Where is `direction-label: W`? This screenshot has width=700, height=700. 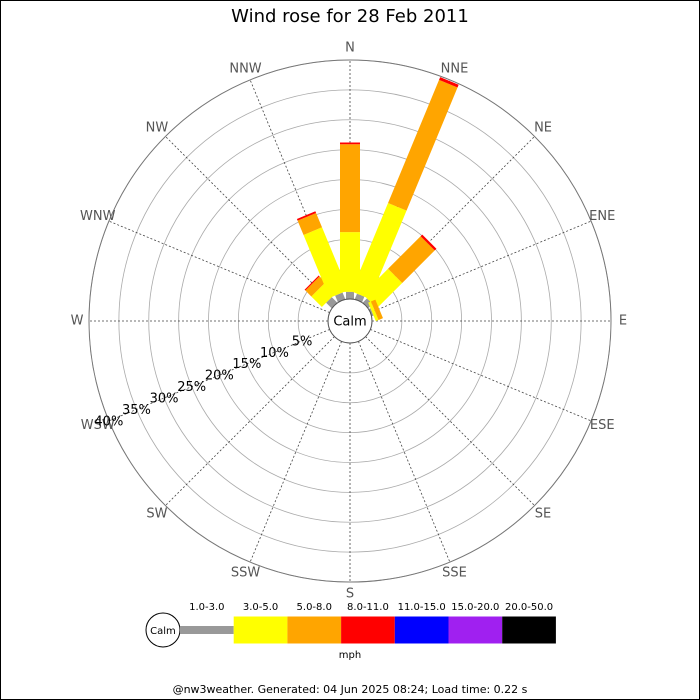 direction-label: W is located at coordinates (77, 321).